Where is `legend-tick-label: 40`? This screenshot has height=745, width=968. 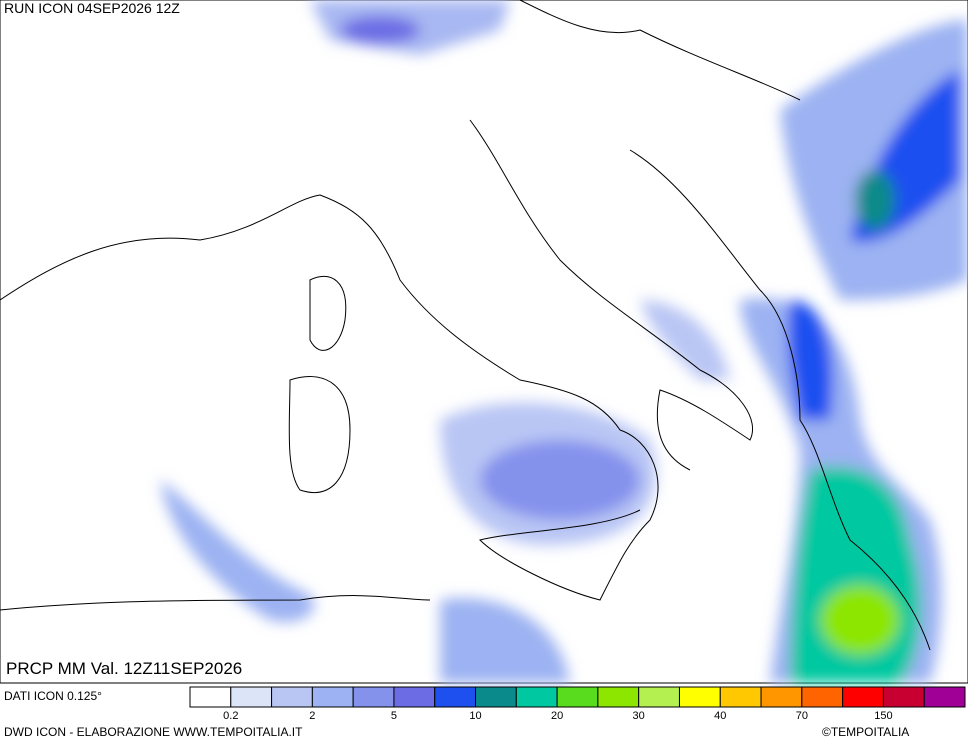
legend-tick-label: 40 is located at coordinates (720, 716).